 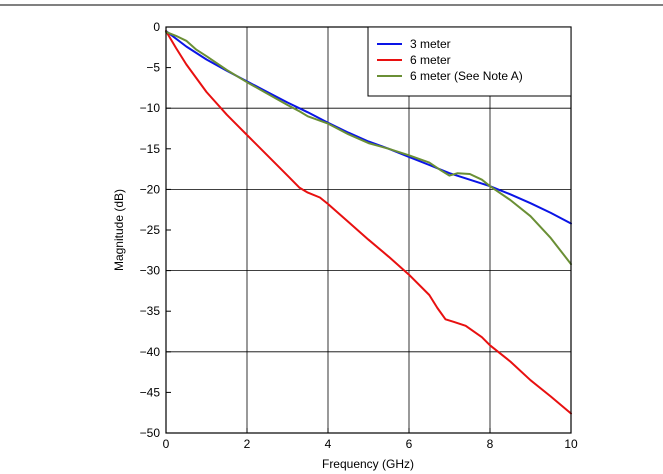 I want to click on y-tick-label: −15, so click(x=150, y=149).